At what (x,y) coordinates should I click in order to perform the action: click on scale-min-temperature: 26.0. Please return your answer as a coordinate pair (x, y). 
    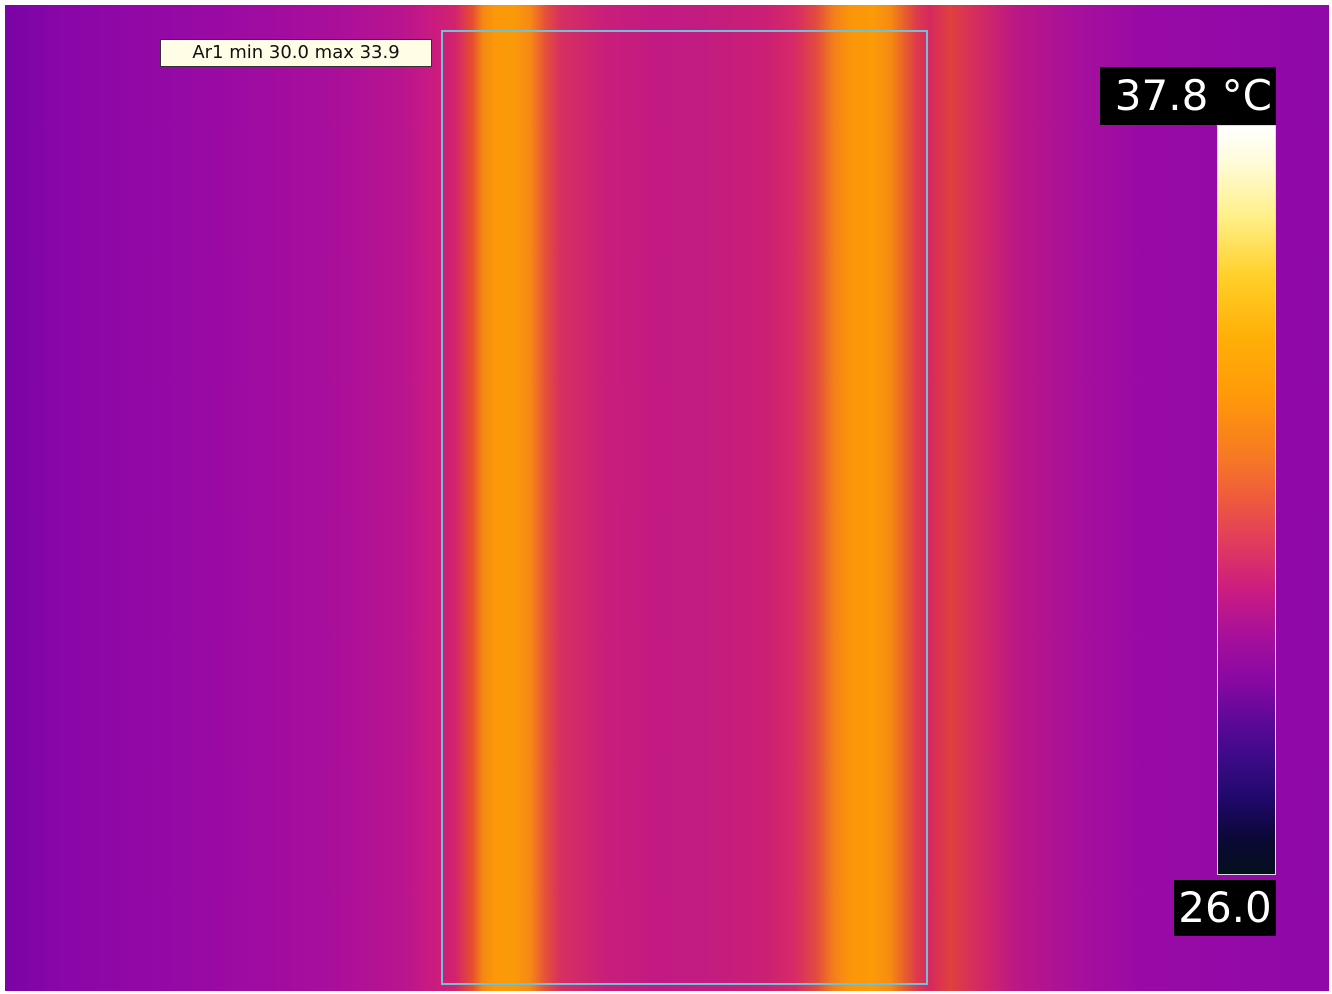
    Looking at the image, I should click on (1225, 908).